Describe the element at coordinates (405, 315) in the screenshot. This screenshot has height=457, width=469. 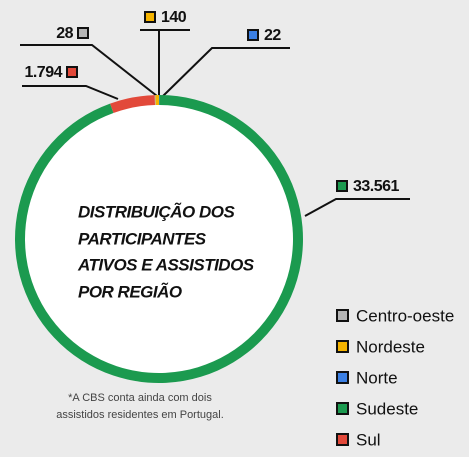
I see `legend-label: Centro-oeste` at that location.